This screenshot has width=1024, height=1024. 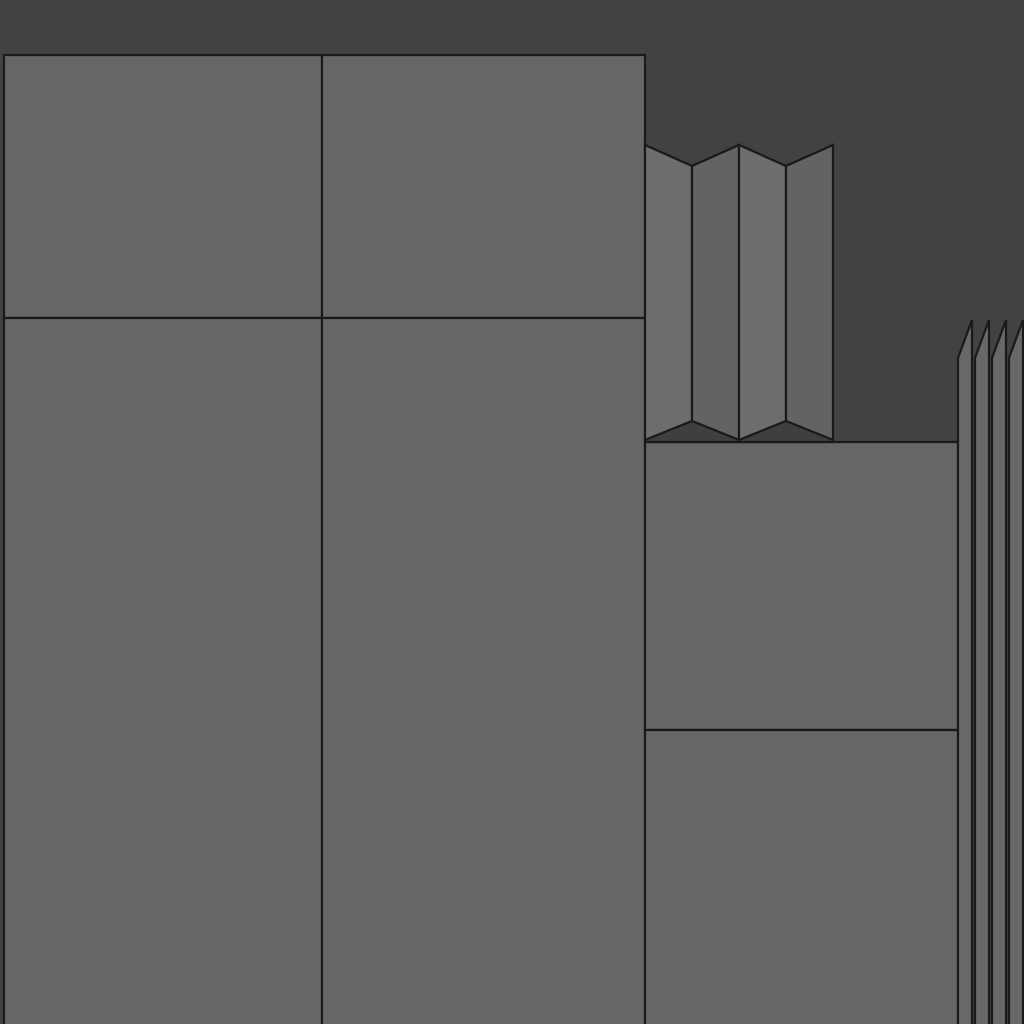 I want to click on fin-row, so click(x=990, y=671).